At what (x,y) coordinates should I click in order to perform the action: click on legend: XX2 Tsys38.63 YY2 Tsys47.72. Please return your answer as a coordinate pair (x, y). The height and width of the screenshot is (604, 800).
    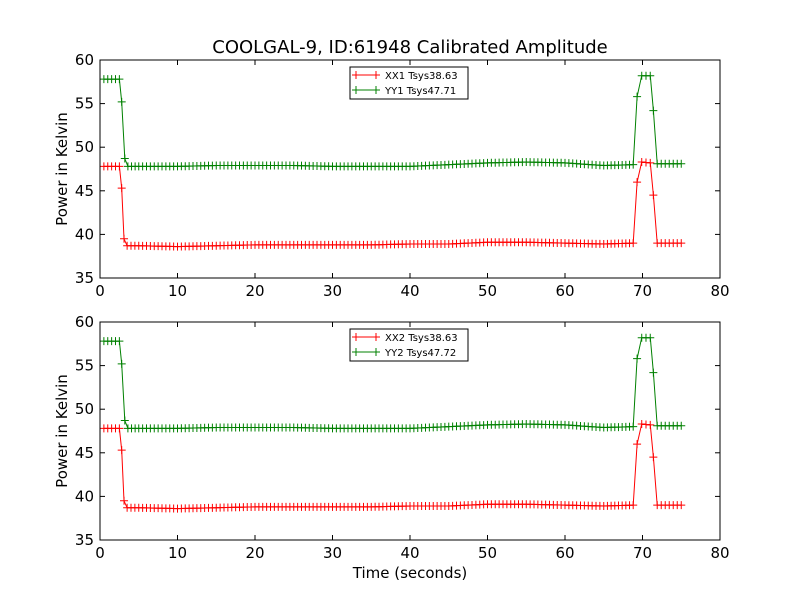
    Looking at the image, I should click on (409, 345).